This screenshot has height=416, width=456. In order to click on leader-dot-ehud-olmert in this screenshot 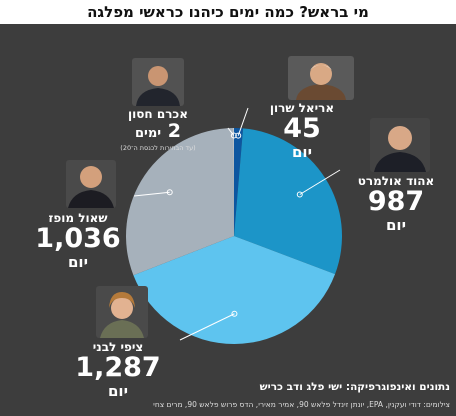, I will do `click(299, 194)`.